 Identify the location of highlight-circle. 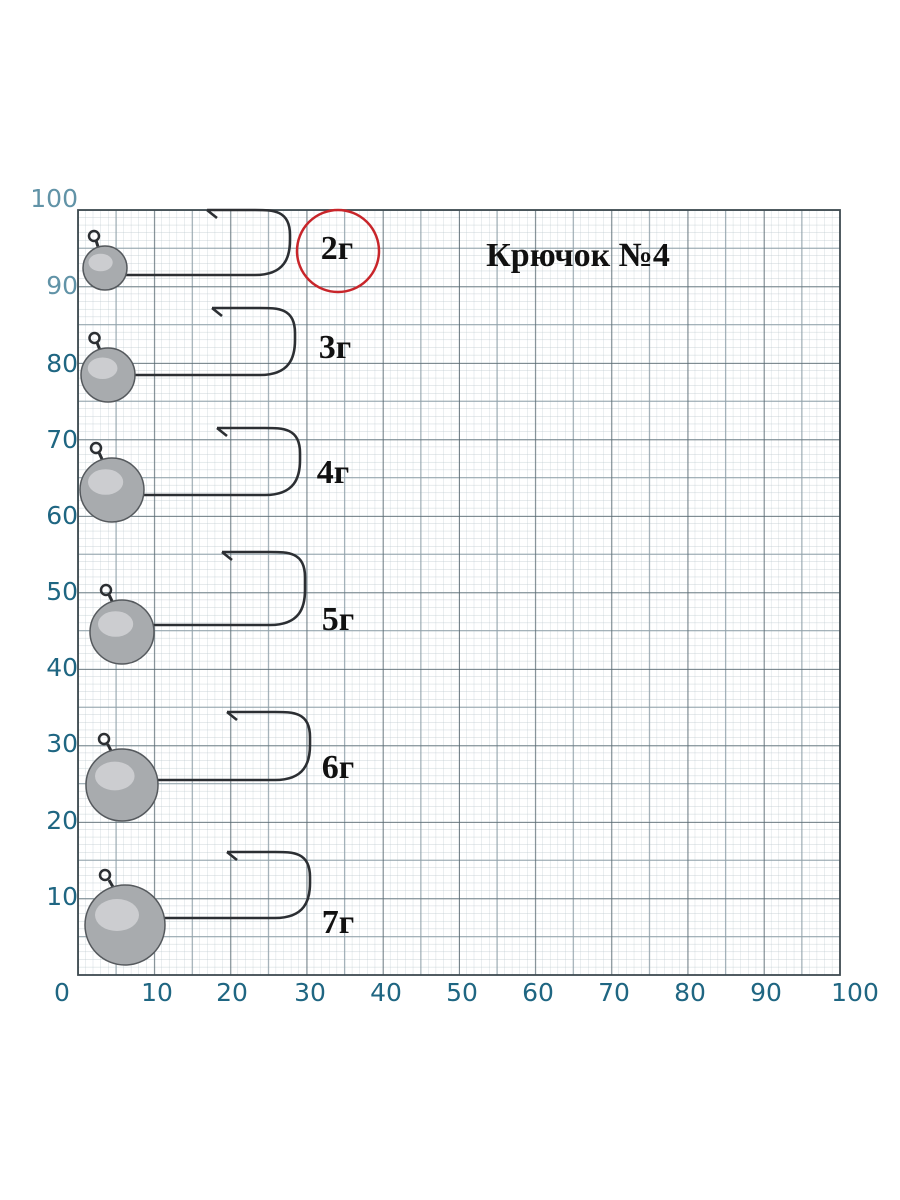
(338, 251).